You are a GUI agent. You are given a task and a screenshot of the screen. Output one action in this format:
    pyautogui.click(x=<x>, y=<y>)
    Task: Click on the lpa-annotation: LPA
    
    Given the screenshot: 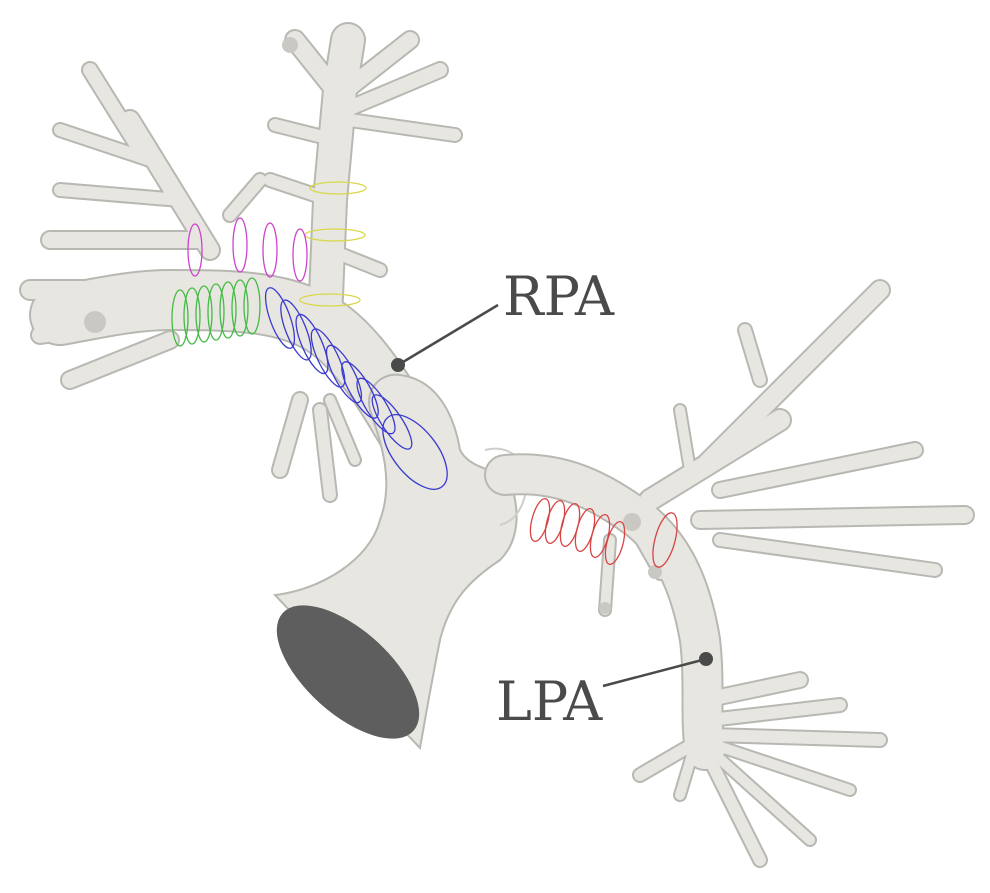 What is the action you would take?
    pyautogui.click(x=604, y=692)
    